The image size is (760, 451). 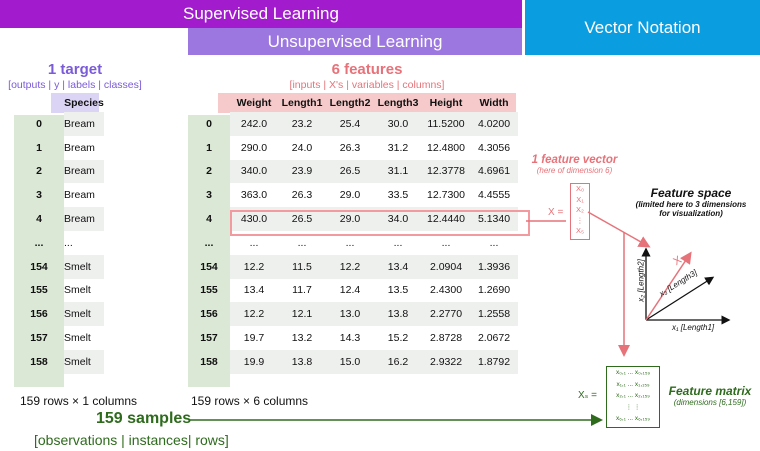 What do you see at coordinates (398, 290) in the screenshot?
I see `feature-cell: 13.5` at bounding box center [398, 290].